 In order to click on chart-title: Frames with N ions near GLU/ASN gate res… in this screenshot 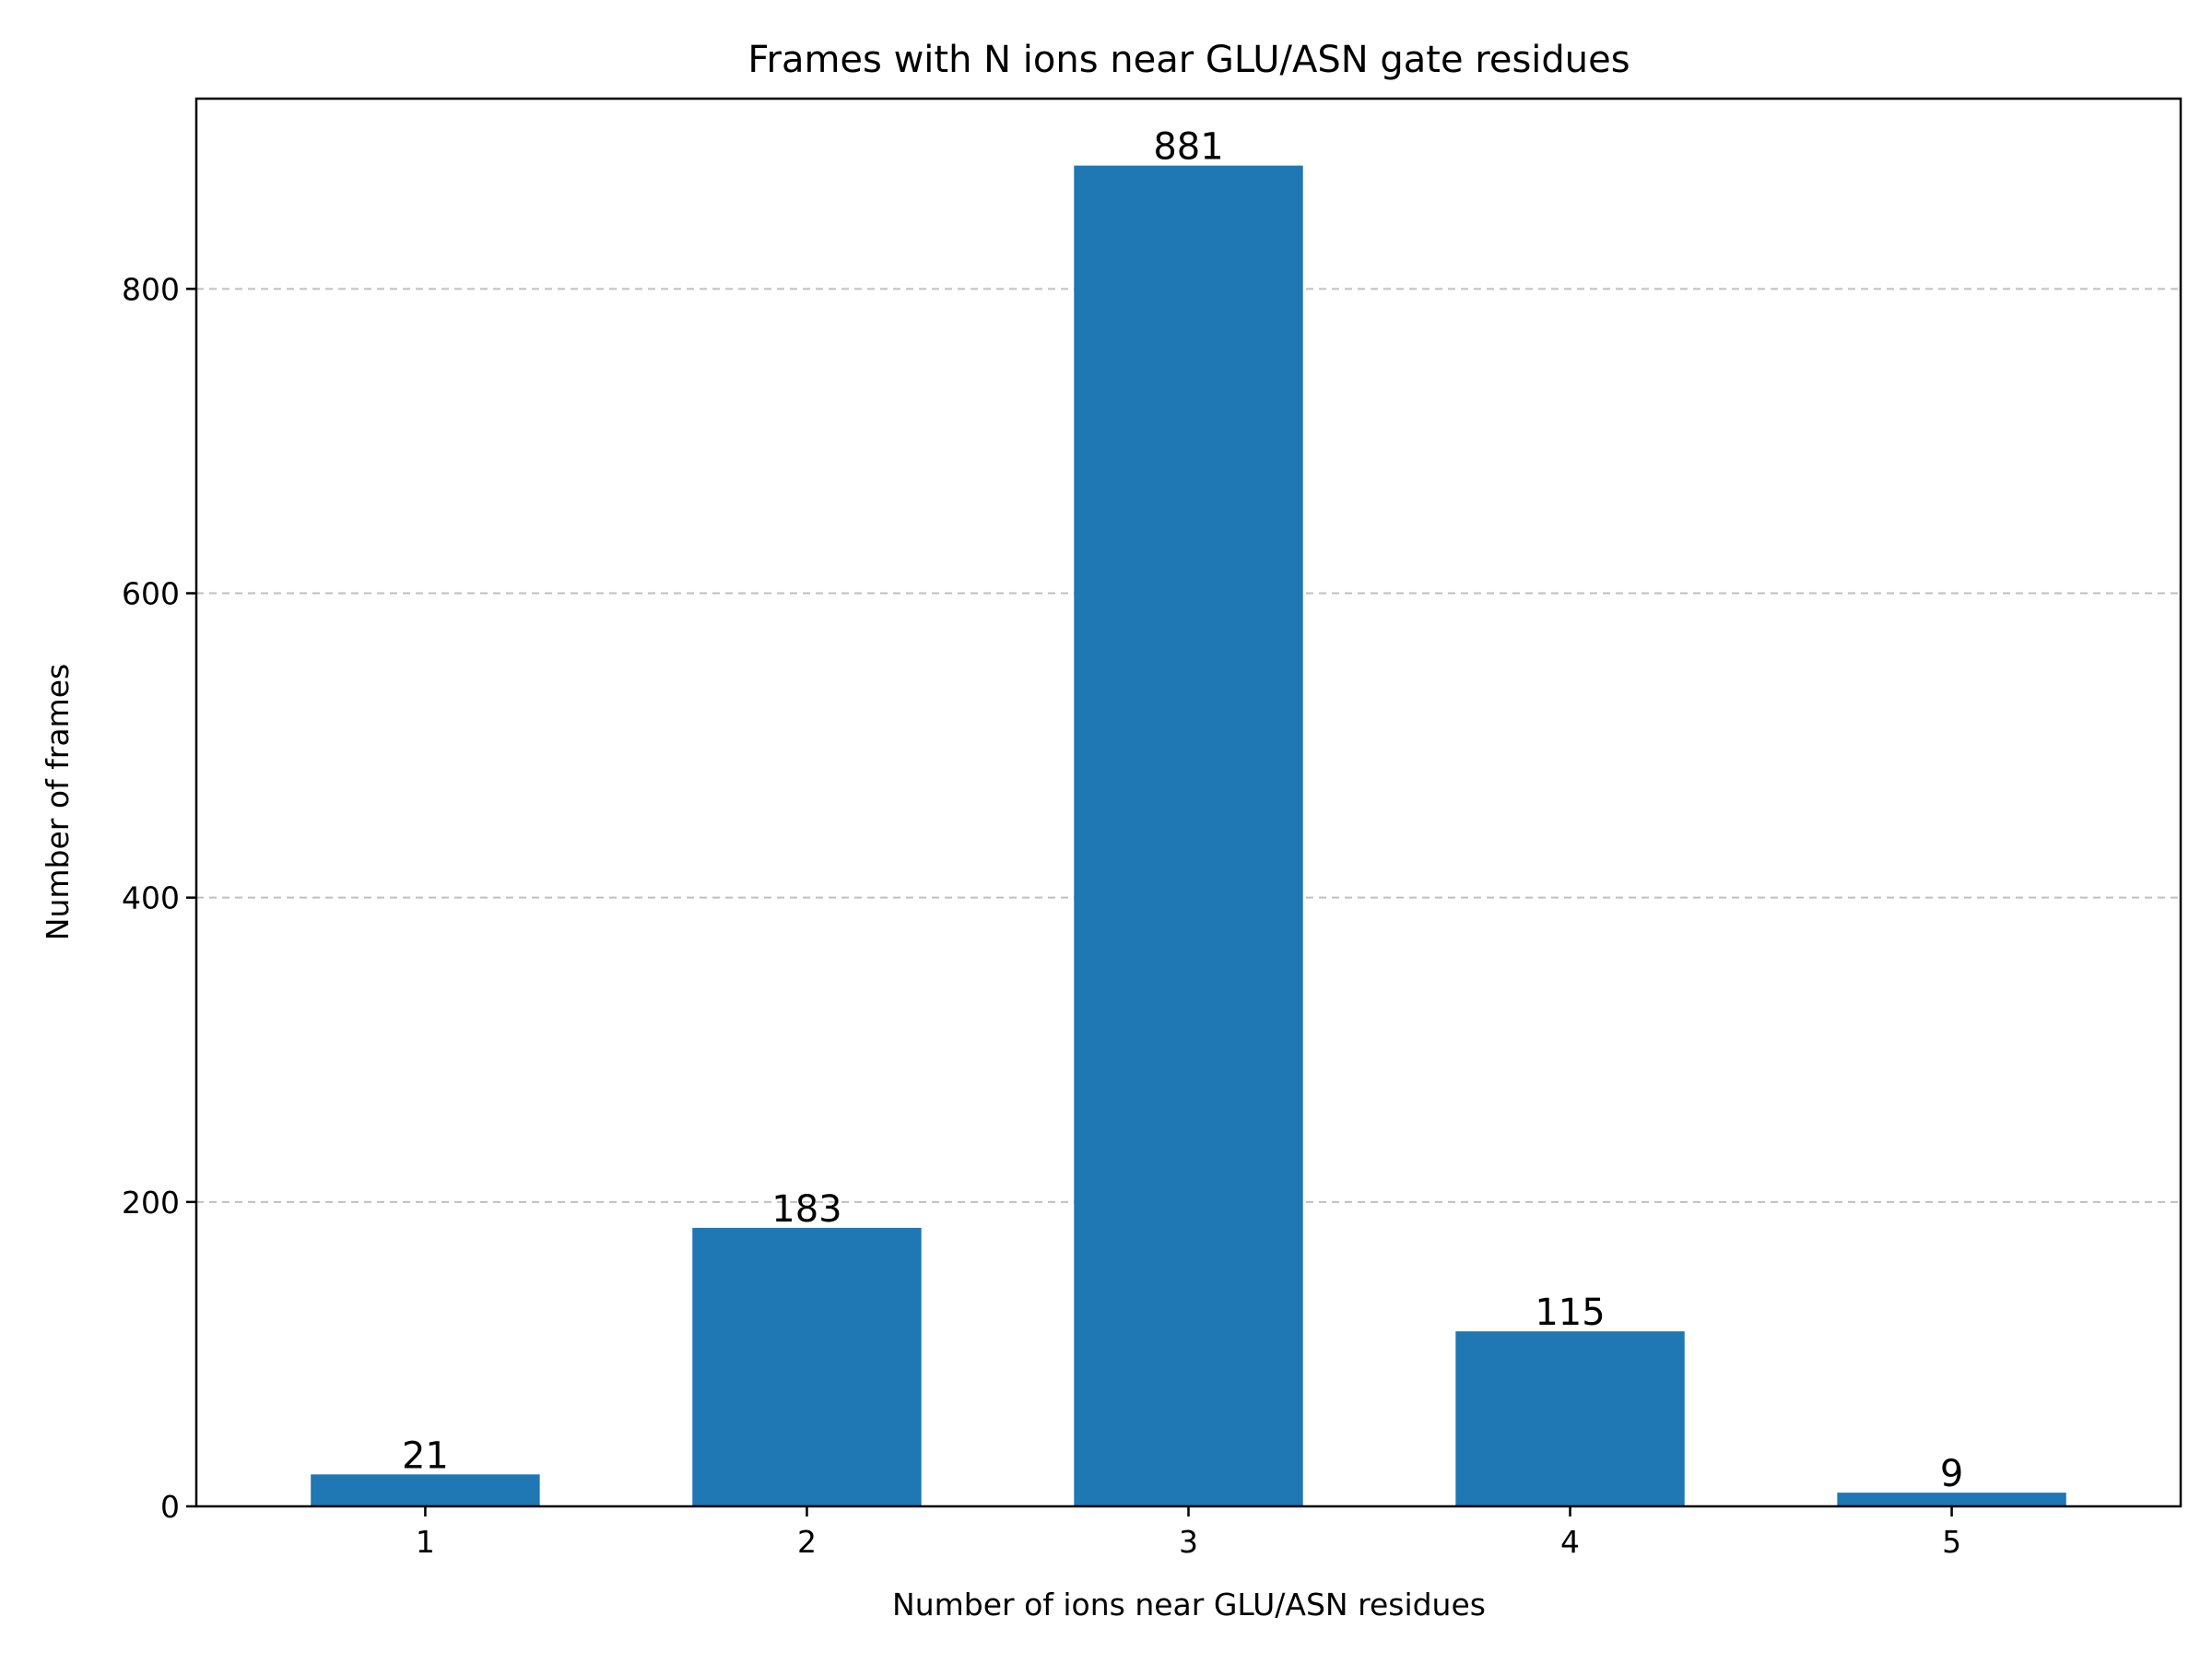, I will do `click(1188, 60)`.